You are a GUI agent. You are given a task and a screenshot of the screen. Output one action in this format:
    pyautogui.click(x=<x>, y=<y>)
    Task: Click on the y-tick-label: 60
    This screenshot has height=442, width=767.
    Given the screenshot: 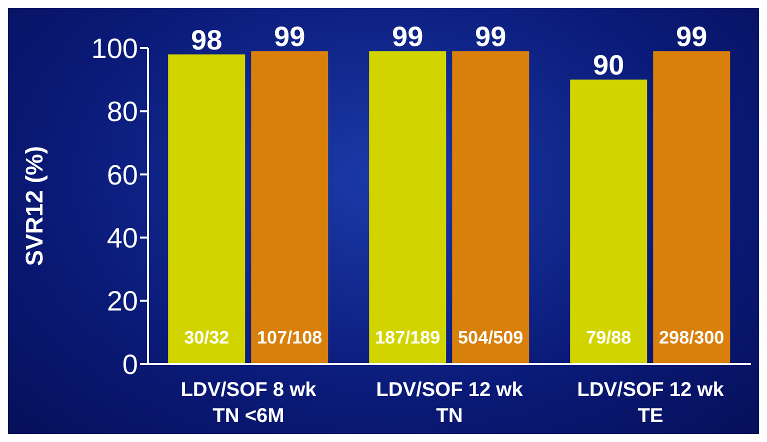 What is the action you would take?
    pyautogui.click(x=122, y=174)
    